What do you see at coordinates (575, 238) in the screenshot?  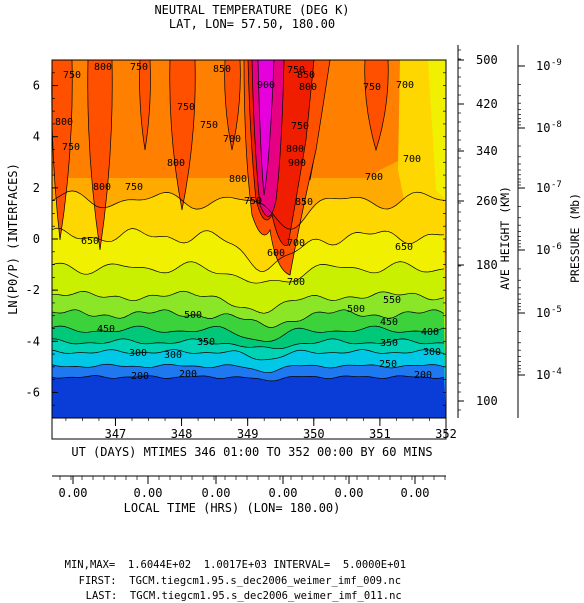 I see `pressure-axis-label: PRESSURE (Mb)` at bounding box center [575, 238].